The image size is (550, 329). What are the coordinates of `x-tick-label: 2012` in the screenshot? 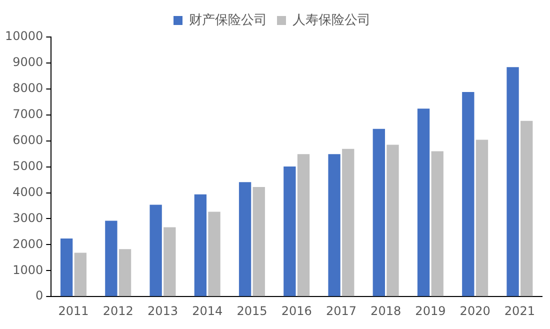 It's located at (118, 311).